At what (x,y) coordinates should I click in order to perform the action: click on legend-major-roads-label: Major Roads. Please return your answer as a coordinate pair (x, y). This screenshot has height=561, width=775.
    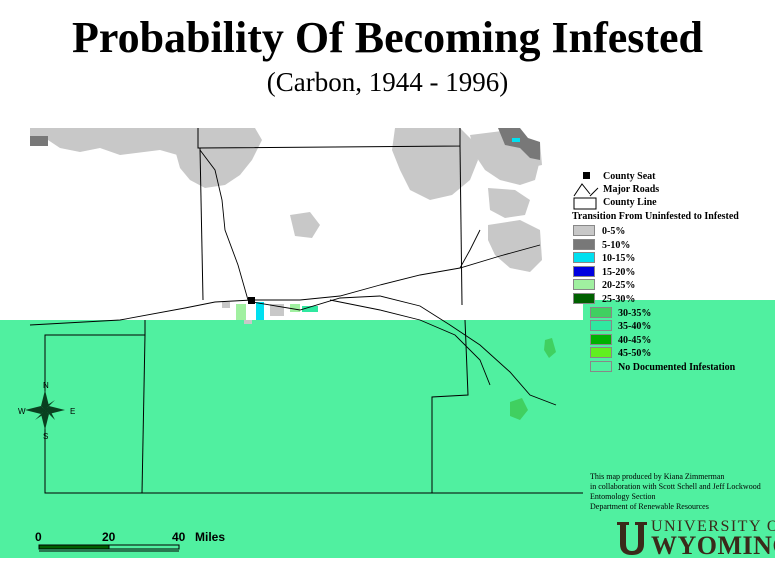
    Looking at the image, I should click on (631, 189).